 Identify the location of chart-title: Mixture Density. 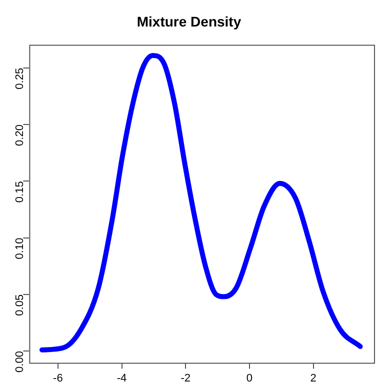
(189, 21).